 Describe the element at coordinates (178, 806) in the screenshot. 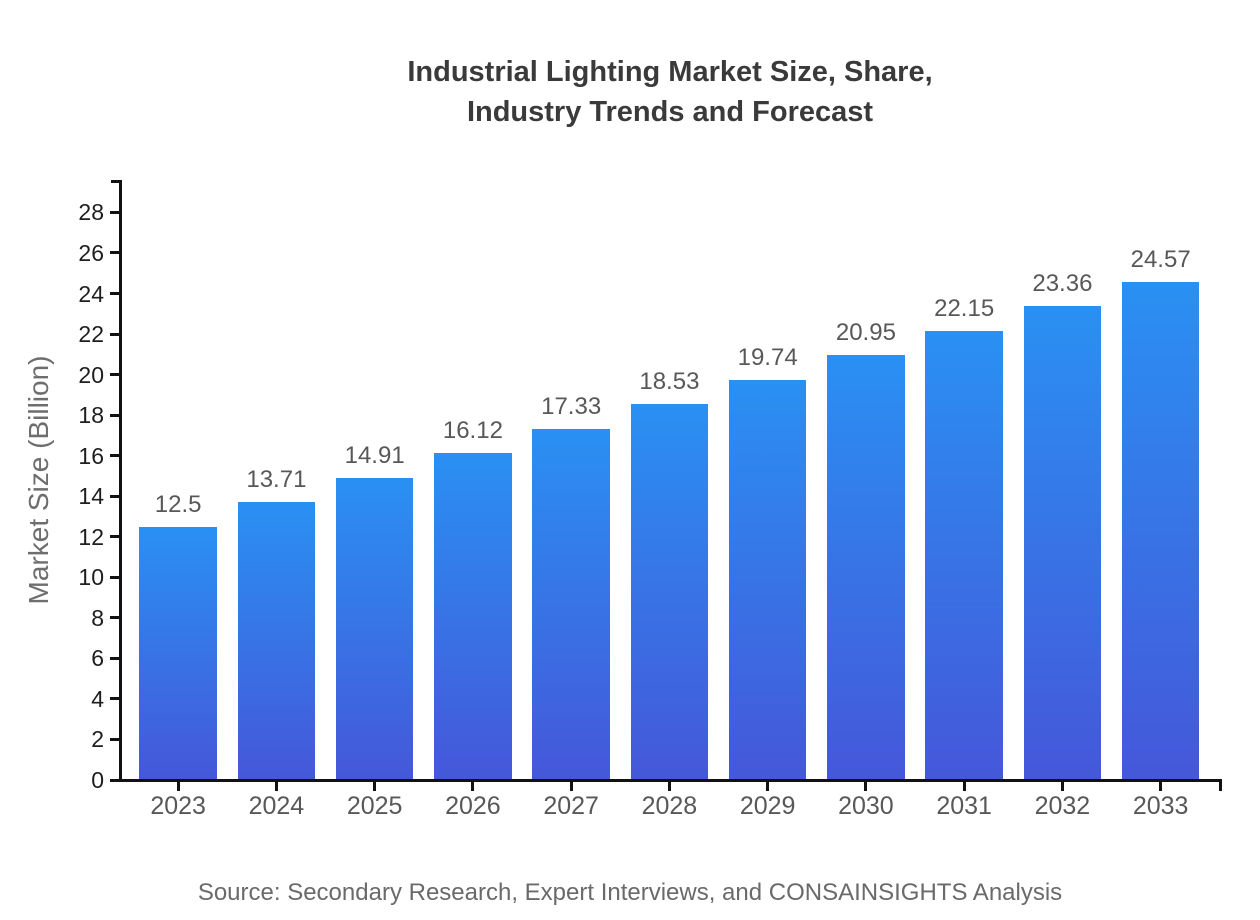

I see `x-tick-label: 2023` at that location.